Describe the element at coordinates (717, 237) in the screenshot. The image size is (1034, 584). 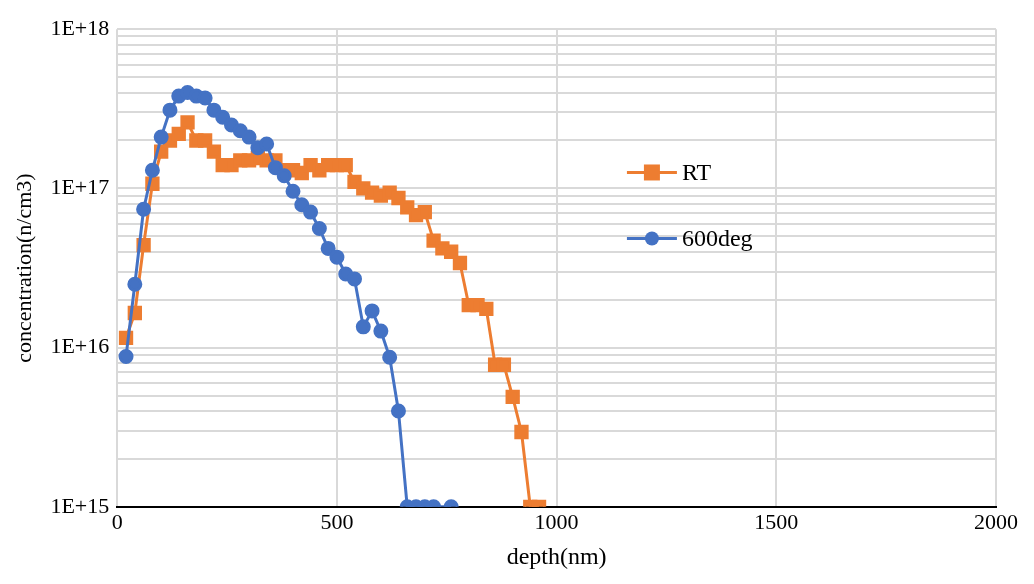
I see `legend-label: 600deg` at that location.